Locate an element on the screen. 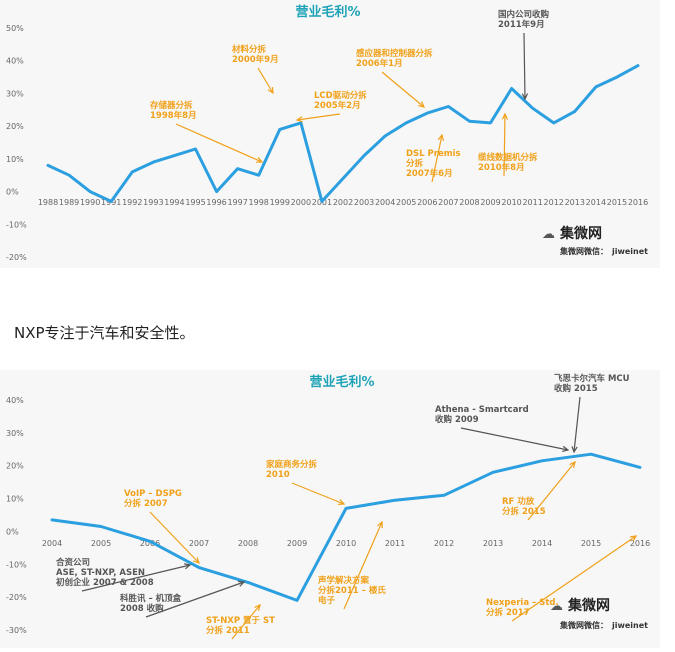  annotation-label: 2010 is located at coordinates (278, 475).